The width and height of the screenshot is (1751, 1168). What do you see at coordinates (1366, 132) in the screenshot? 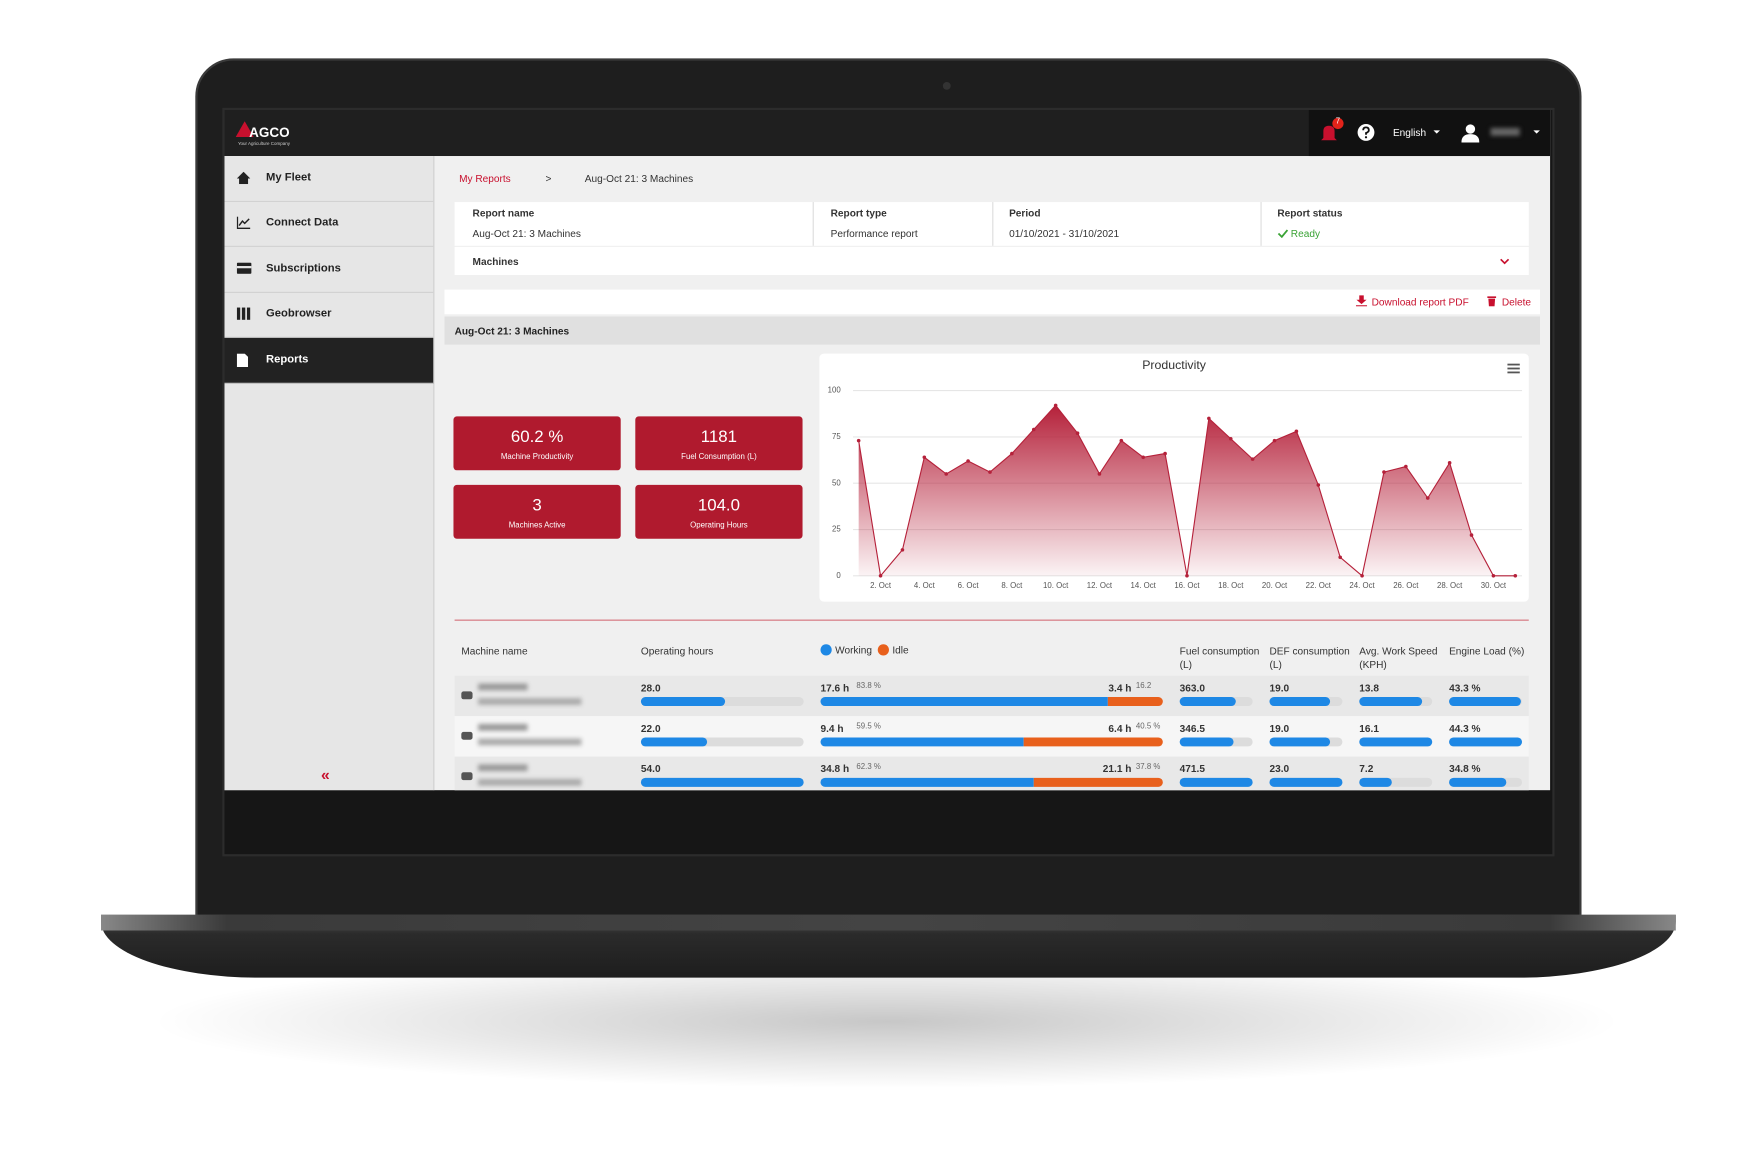
I see `help-icon` at bounding box center [1366, 132].